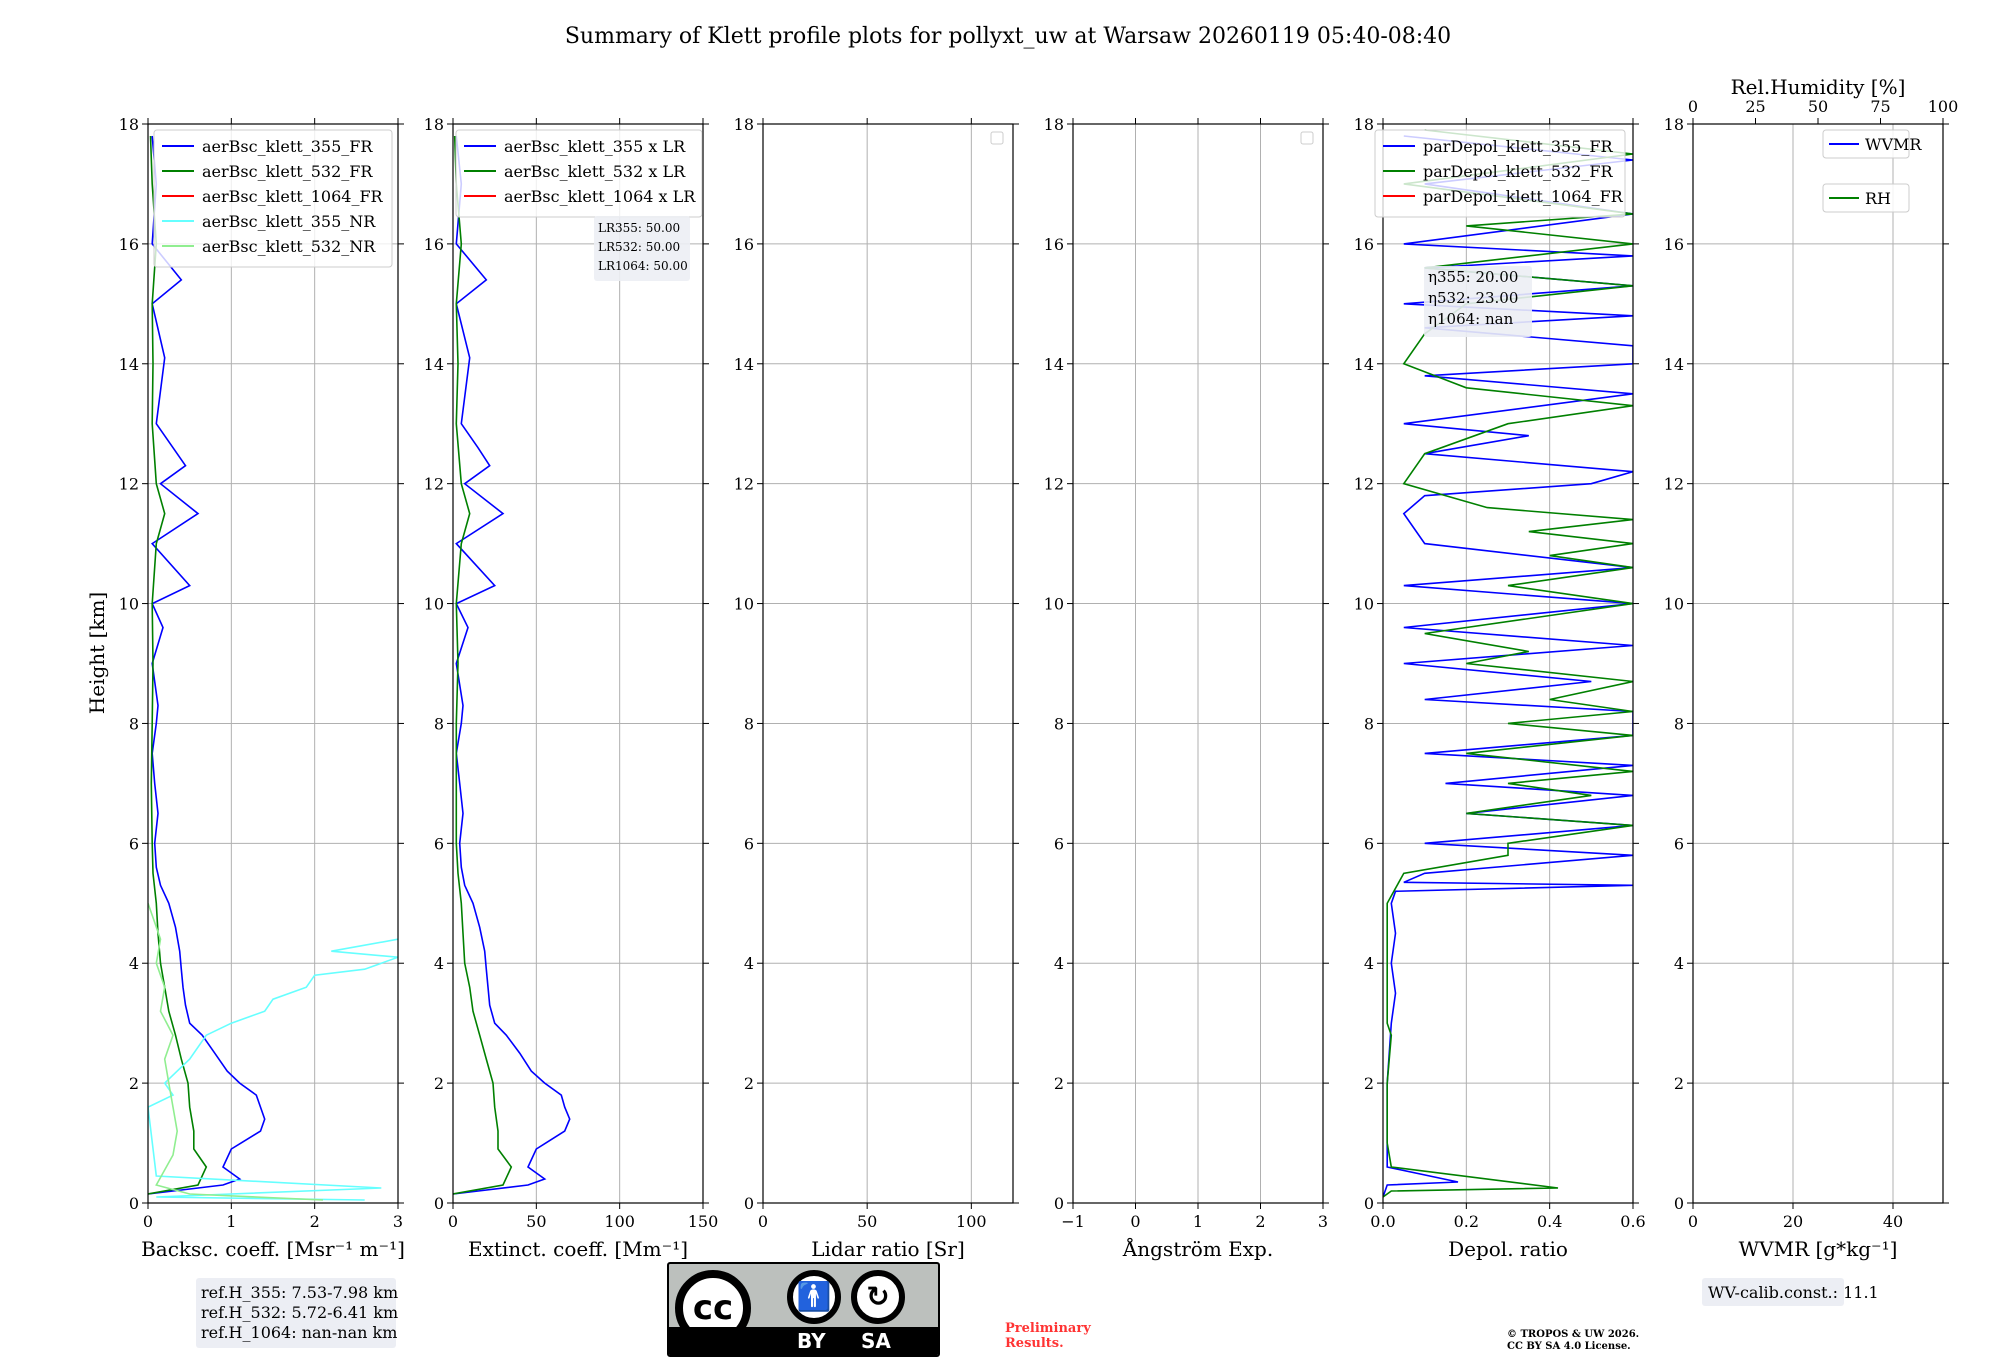 This screenshot has height=1360, width=2000. What do you see at coordinates (1549, 1221) in the screenshot?
I see `x-tick-label: 0.4` at bounding box center [1549, 1221].